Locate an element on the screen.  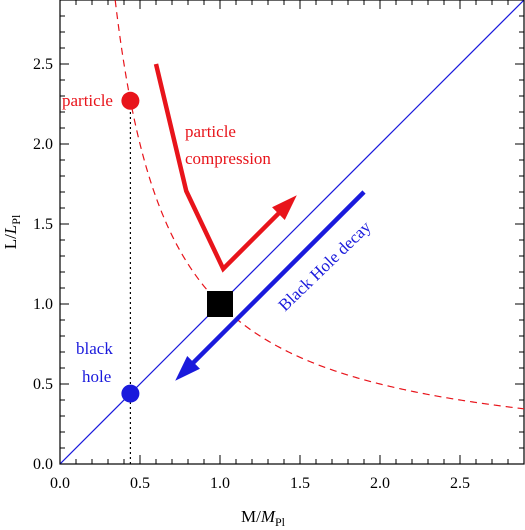
particle-label: particle is located at coordinates (87, 100).